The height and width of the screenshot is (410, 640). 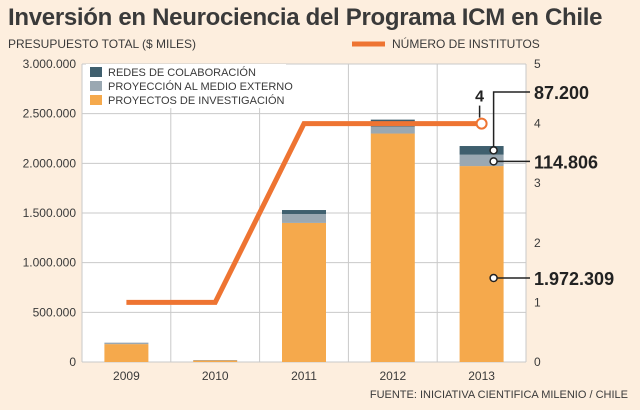 I want to click on annotation-redes-dot, so click(x=493, y=150).